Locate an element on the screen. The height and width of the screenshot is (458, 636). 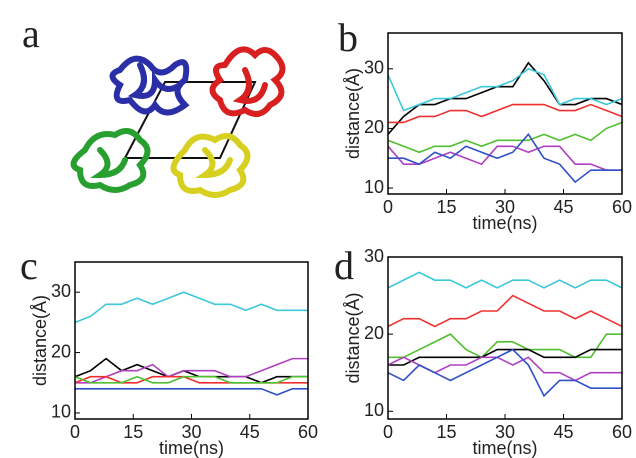
panel-label: b is located at coordinates (348, 37).